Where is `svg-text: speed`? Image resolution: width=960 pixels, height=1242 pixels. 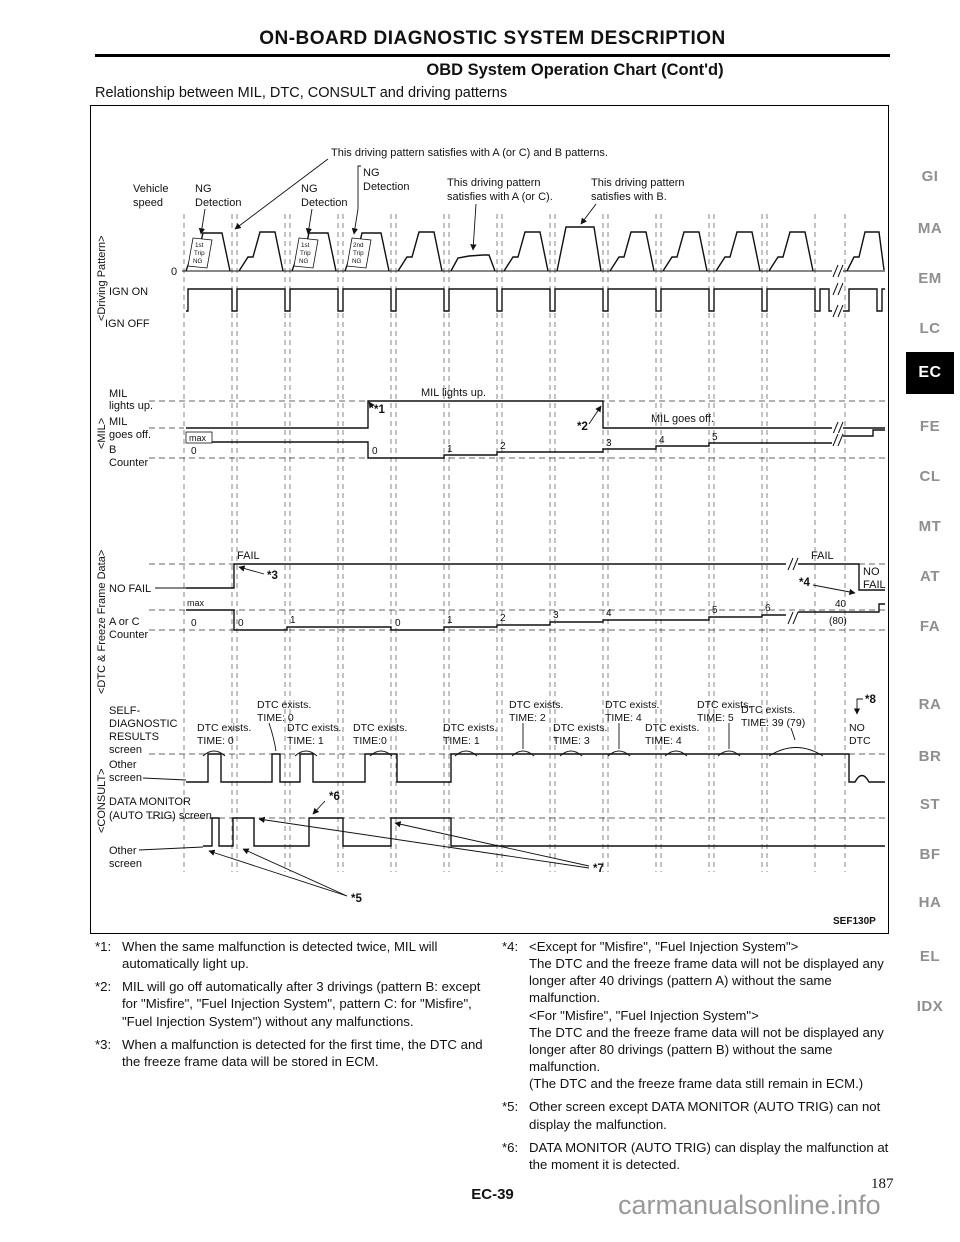
svg-text: speed is located at coordinates (148, 203).